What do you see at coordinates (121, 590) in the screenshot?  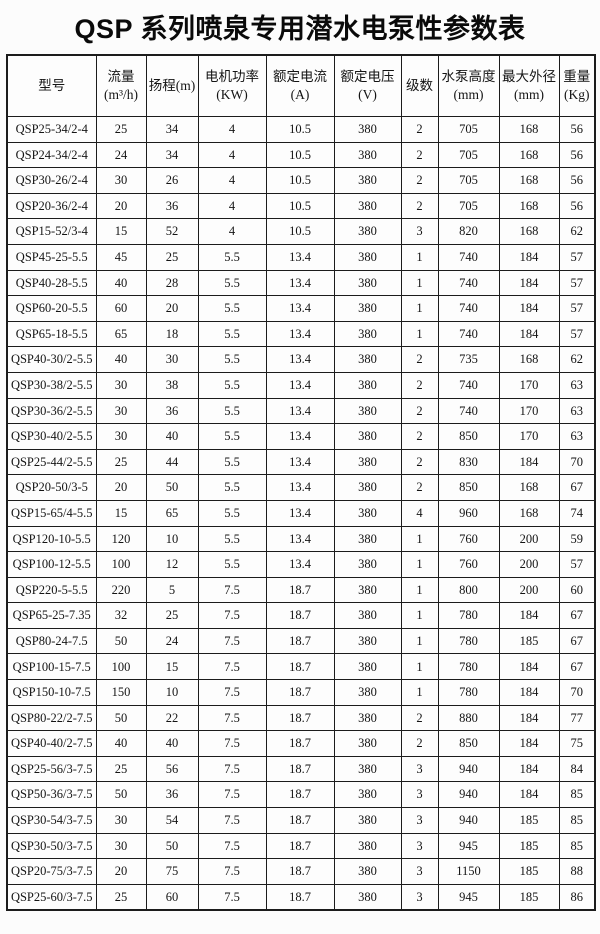 I see `flow-cell: 220` at bounding box center [121, 590].